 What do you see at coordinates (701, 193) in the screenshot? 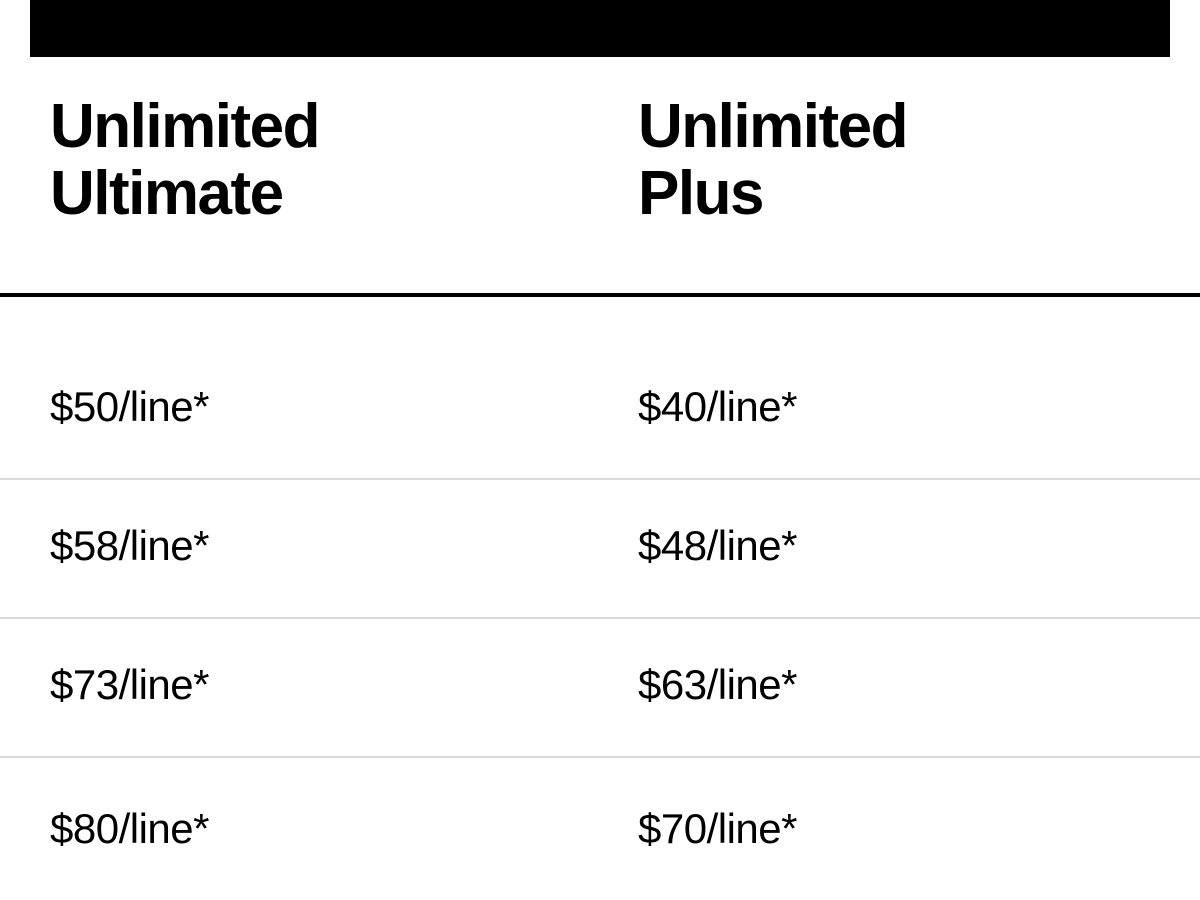
I see `column-header-line: Plus` at bounding box center [701, 193].